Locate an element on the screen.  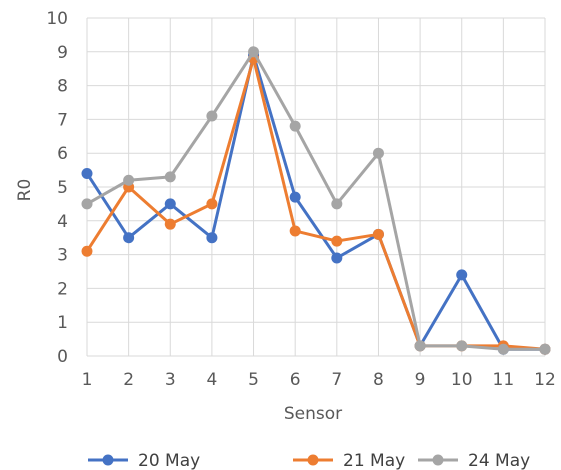
y-tick-label: 6 is located at coordinates (62, 154).